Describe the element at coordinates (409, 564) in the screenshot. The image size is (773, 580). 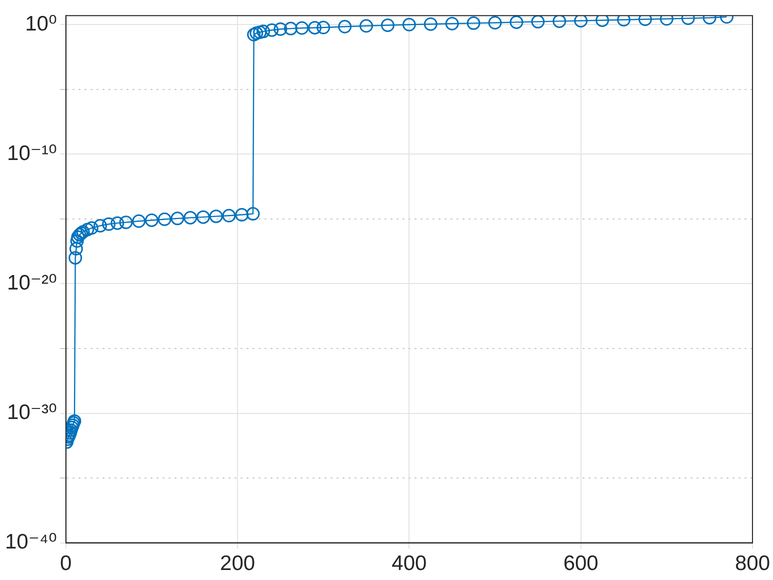
I see `x-tick-label: 400` at that location.